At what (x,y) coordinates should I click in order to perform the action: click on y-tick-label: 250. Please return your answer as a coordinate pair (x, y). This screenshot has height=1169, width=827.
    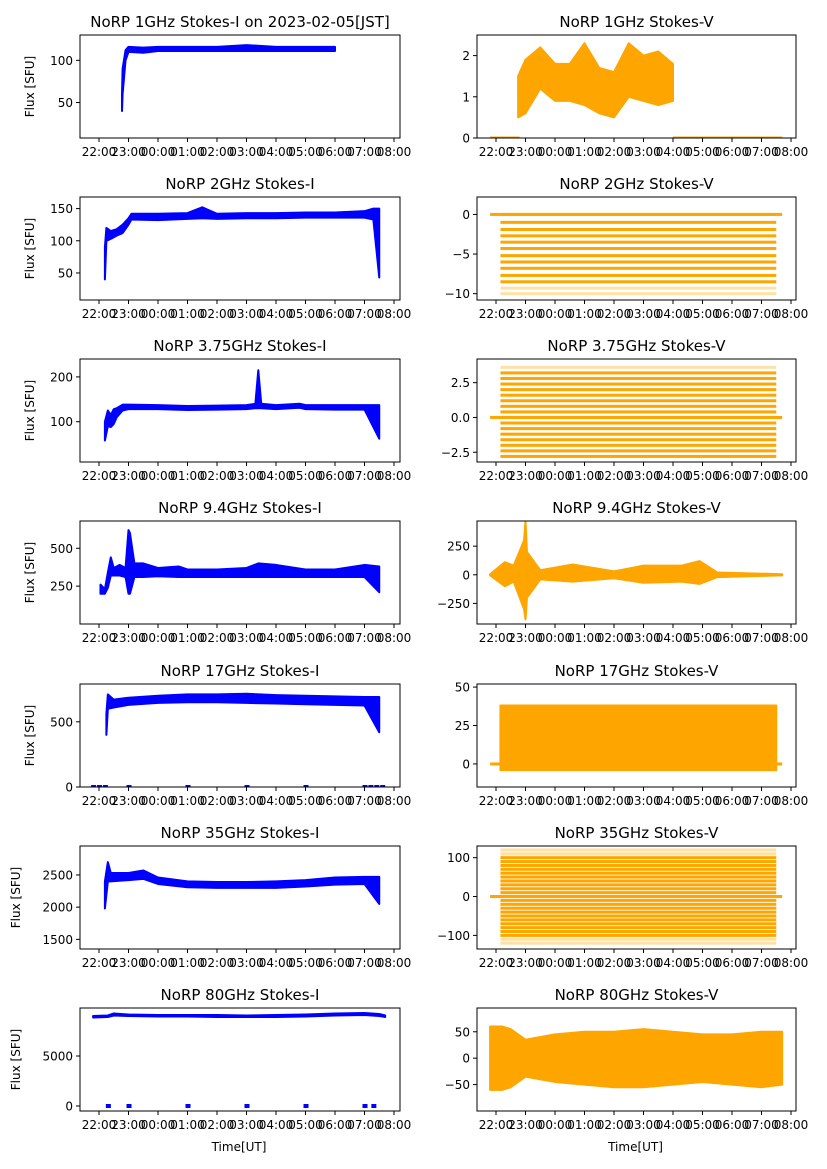
    Looking at the image, I should click on (458, 547).